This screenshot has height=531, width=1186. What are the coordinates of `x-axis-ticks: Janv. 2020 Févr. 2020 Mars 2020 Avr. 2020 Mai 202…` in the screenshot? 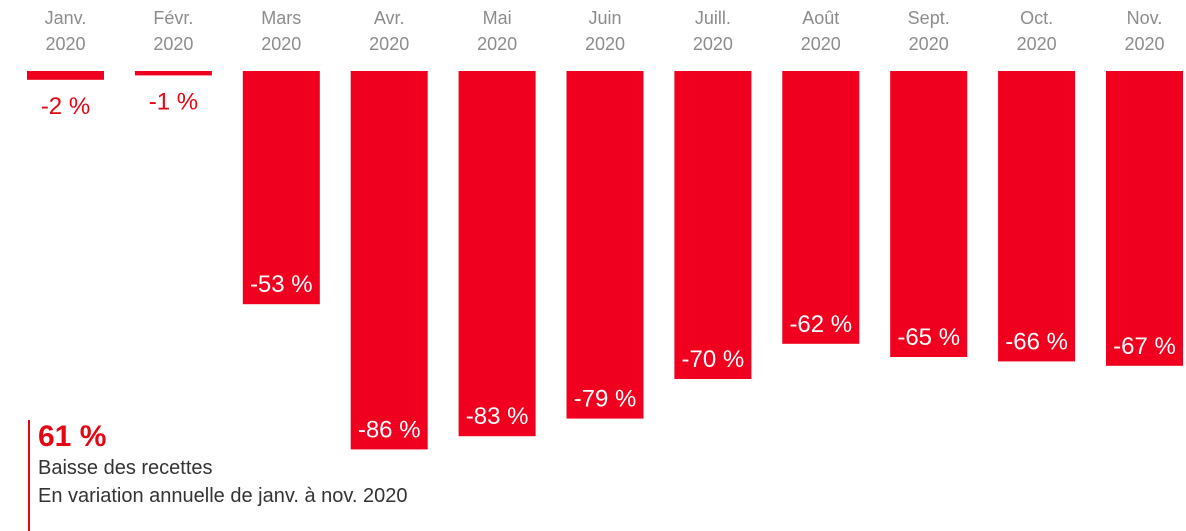 It's located at (605, 31).